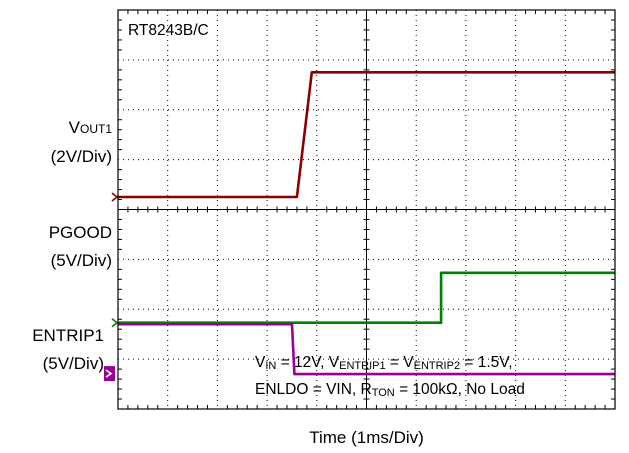 Image resolution: width=629 pixels, height=453 pixels. Describe the element at coordinates (366, 437) in the screenshot. I see `x-axis-label: Time (1ms/Div)` at that location.